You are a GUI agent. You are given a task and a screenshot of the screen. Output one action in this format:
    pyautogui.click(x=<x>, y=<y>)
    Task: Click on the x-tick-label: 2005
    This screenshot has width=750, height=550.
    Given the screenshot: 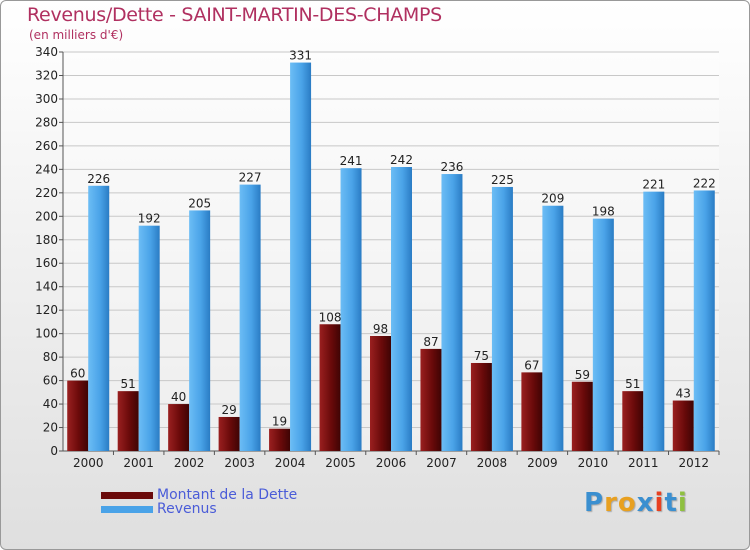 What is the action you would take?
    pyautogui.click(x=340, y=463)
    